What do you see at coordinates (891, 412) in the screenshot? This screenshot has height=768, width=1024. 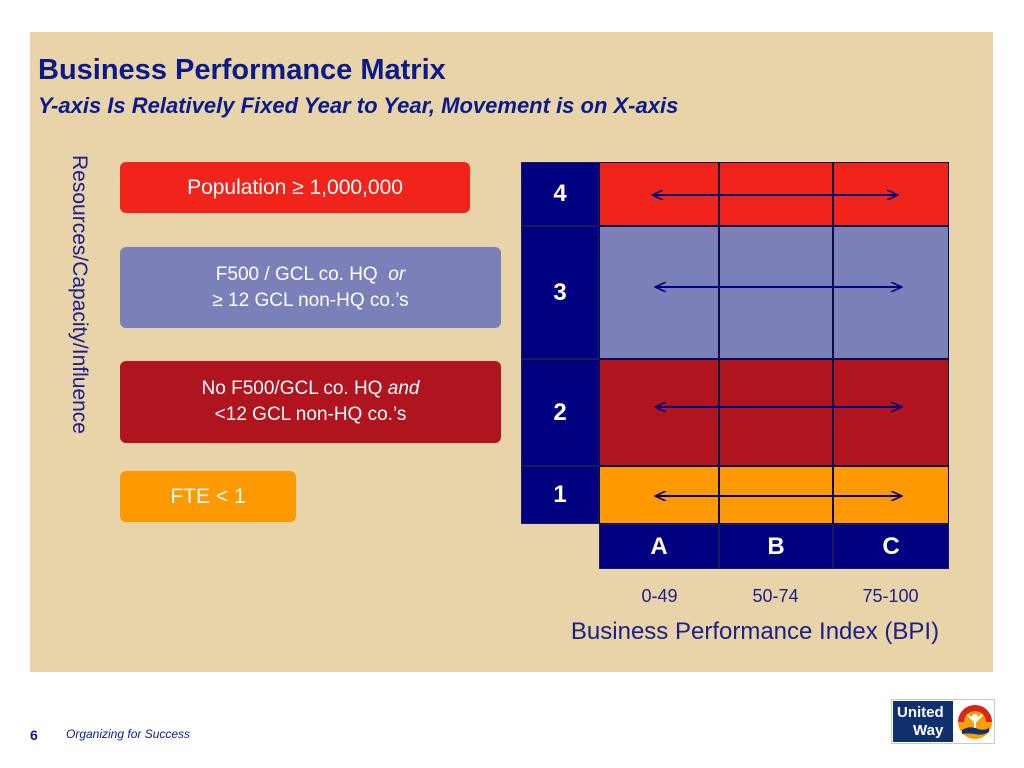 I see `matrix-cell-2-c` at bounding box center [891, 412].